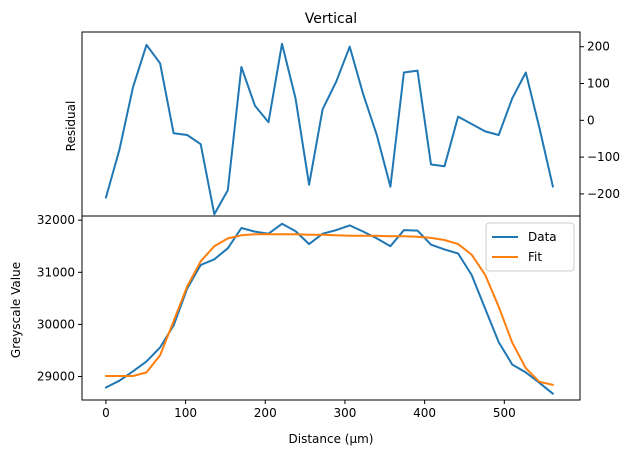 The width and height of the screenshot is (636, 459). Describe the element at coordinates (344, 413) in the screenshot. I see `x-tick-label: 300` at that location.